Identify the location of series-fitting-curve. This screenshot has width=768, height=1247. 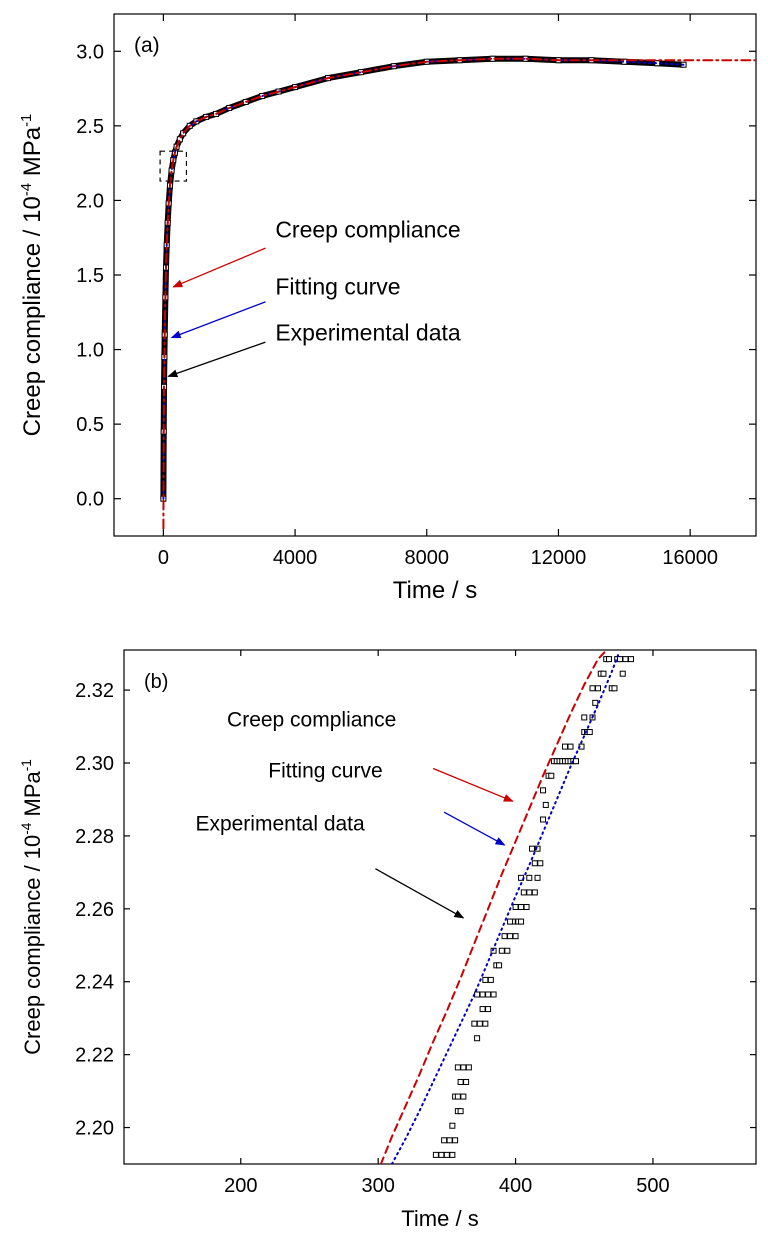
(505, 908).